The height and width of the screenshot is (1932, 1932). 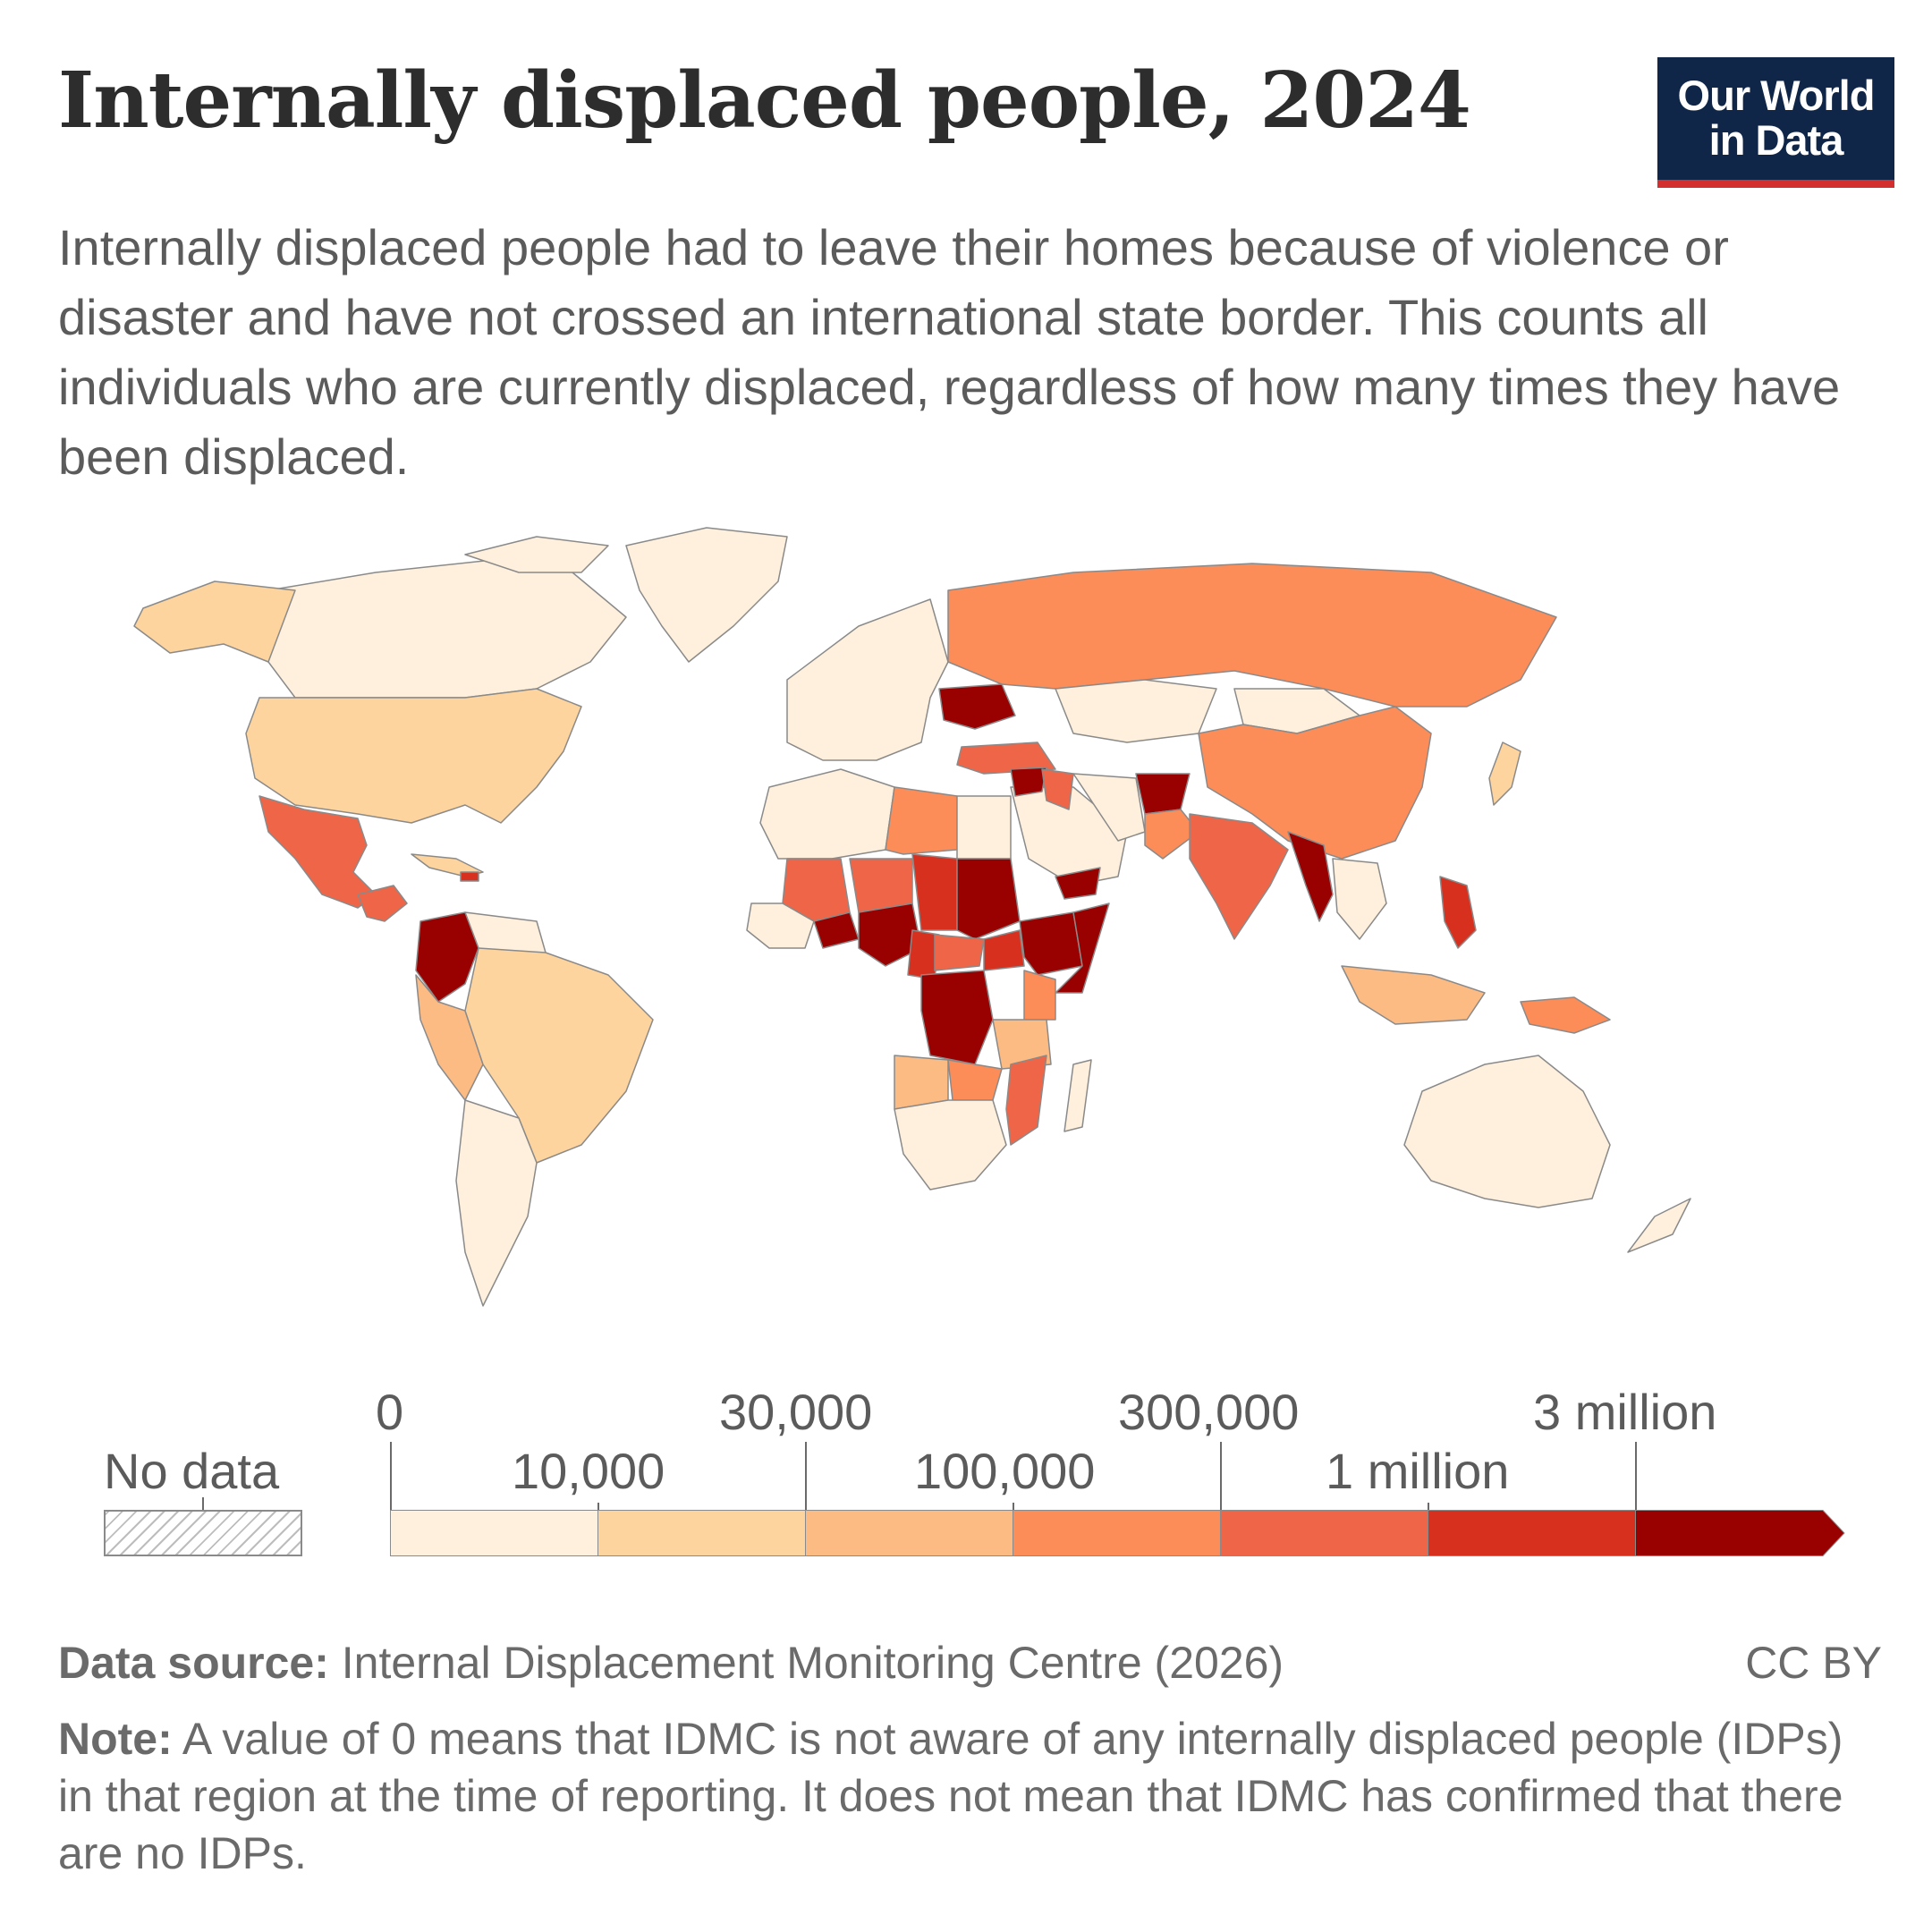 What do you see at coordinates (1625, 1412) in the screenshot?
I see `legend-tick-label-3m: 3 million` at bounding box center [1625, 1412].